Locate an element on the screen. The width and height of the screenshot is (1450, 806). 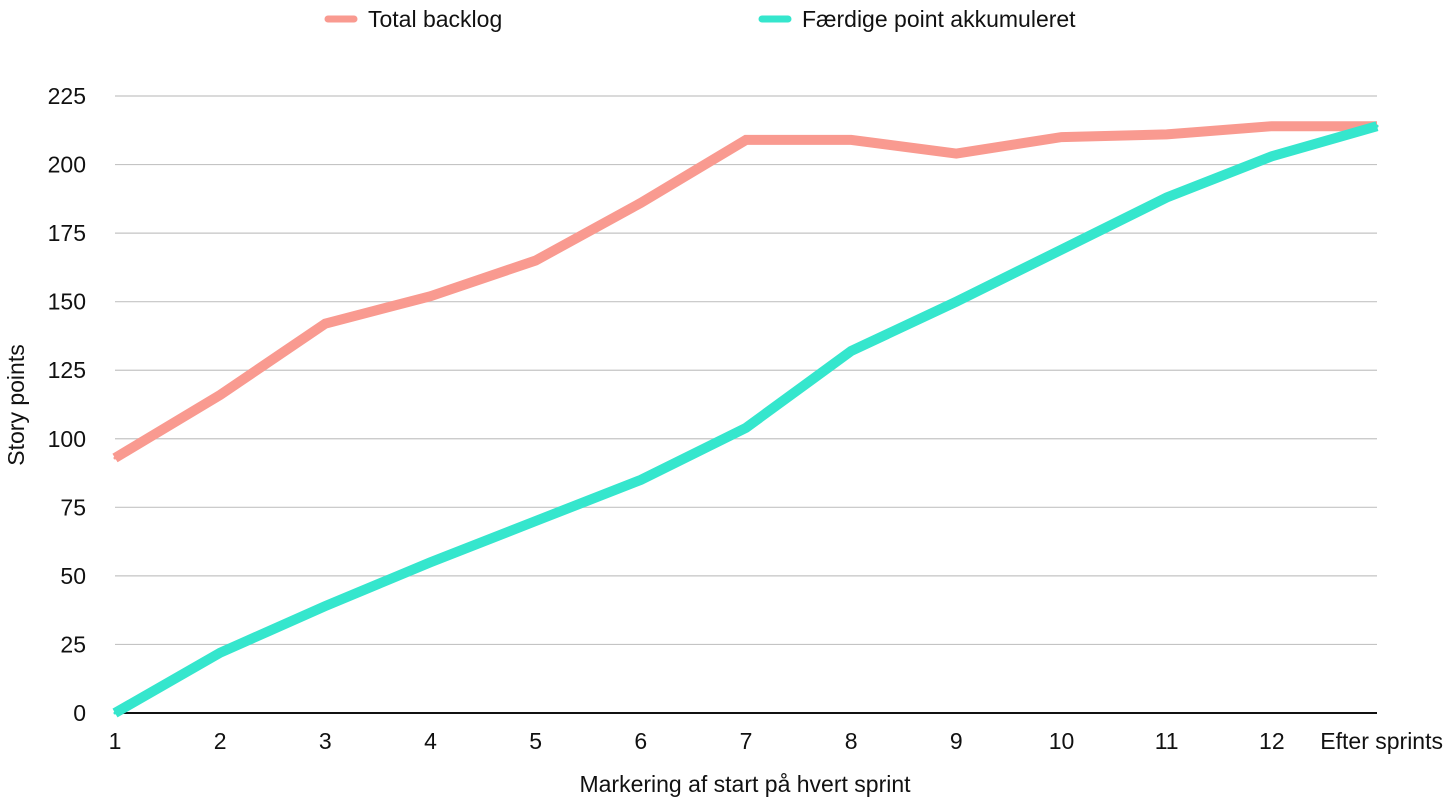
x-tick-label-12: 12 is located at coordinates (1272, 741).